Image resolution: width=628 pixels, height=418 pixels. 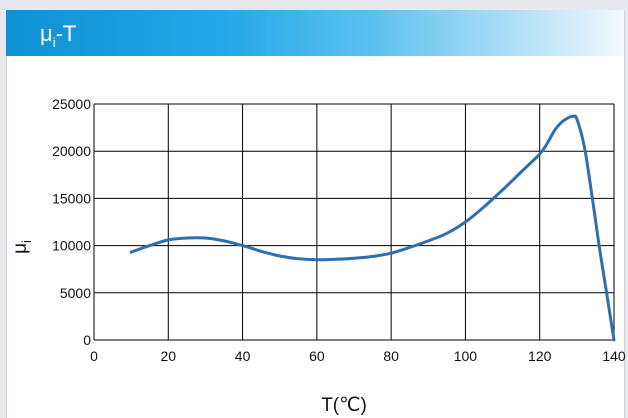 I want to click on header-title-rest: -T, so click(x=66, y=33).